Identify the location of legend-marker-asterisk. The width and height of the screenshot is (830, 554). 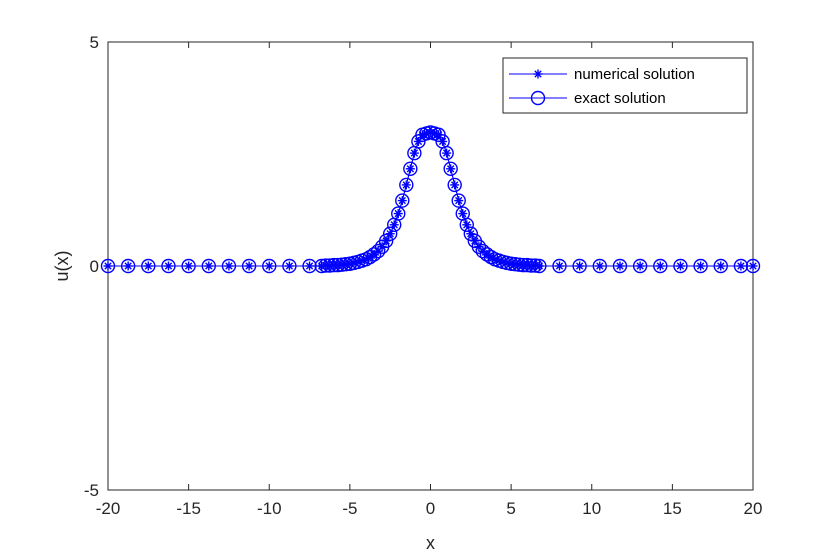
(538, 74).